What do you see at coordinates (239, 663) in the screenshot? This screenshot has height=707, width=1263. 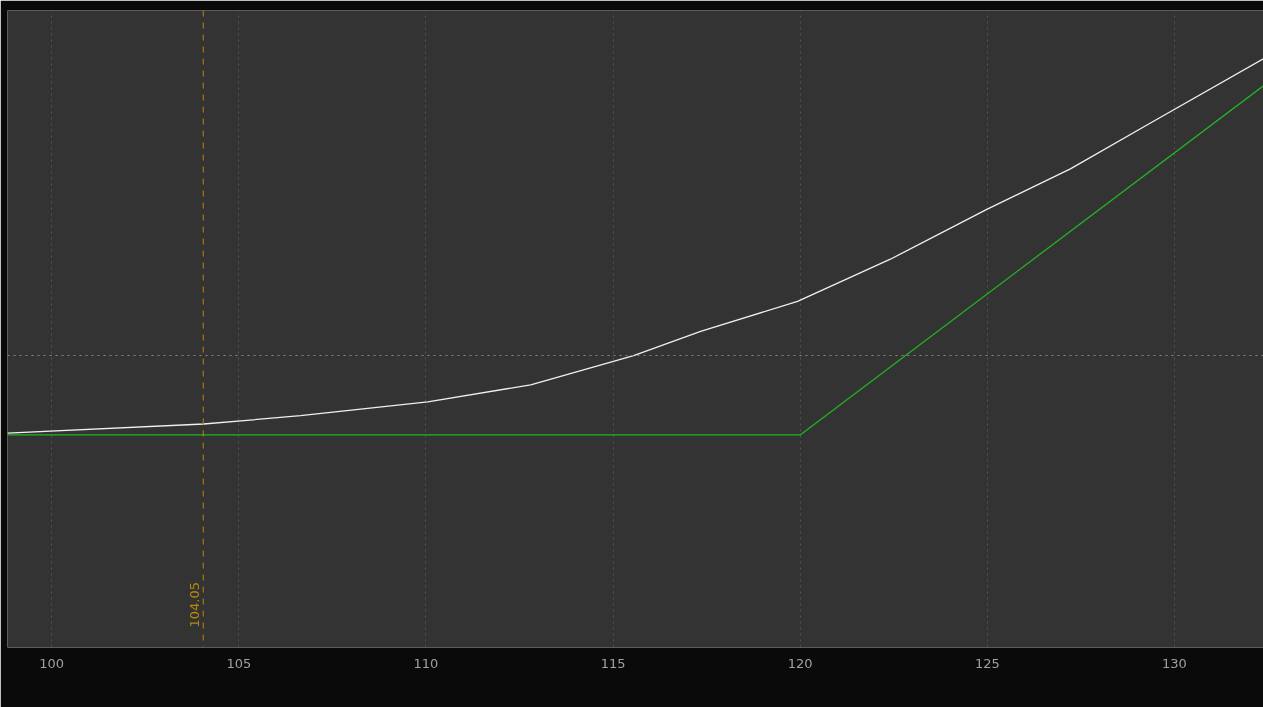 I see `x-tick-label: 105` at bounding box center [239, 663].